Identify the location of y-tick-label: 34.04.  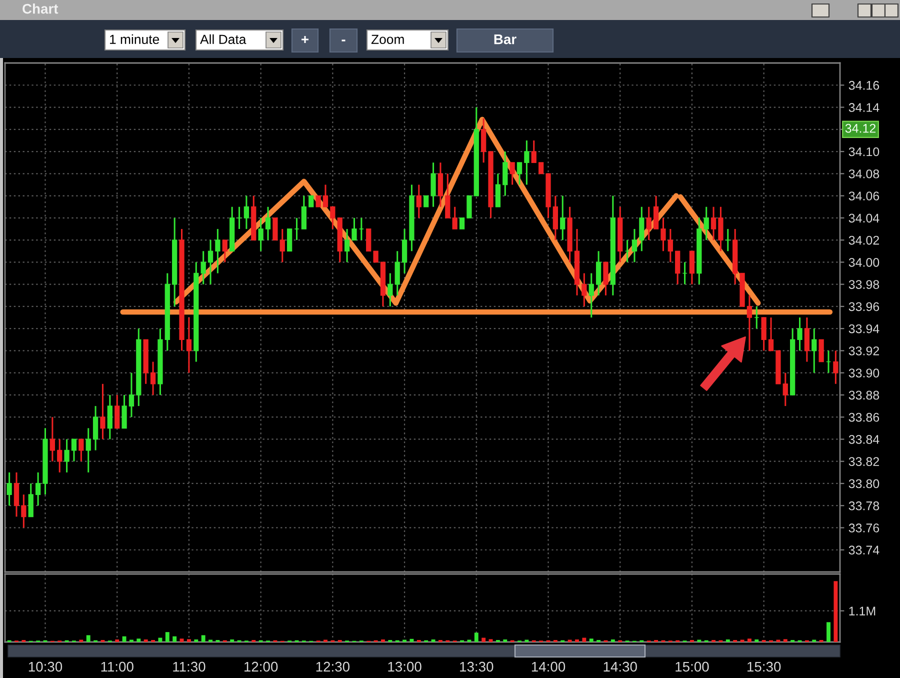
(864, 218).